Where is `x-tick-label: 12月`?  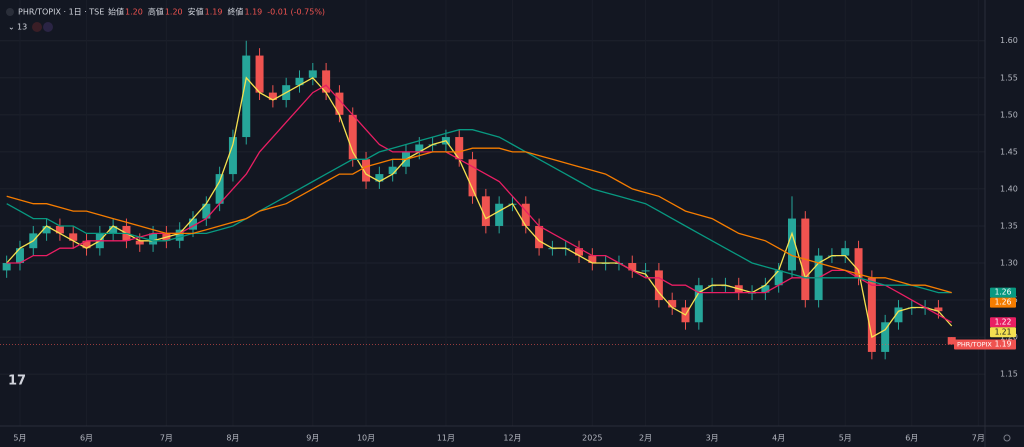 x-tick-label: 12月 is located at coordinates (512, 438).